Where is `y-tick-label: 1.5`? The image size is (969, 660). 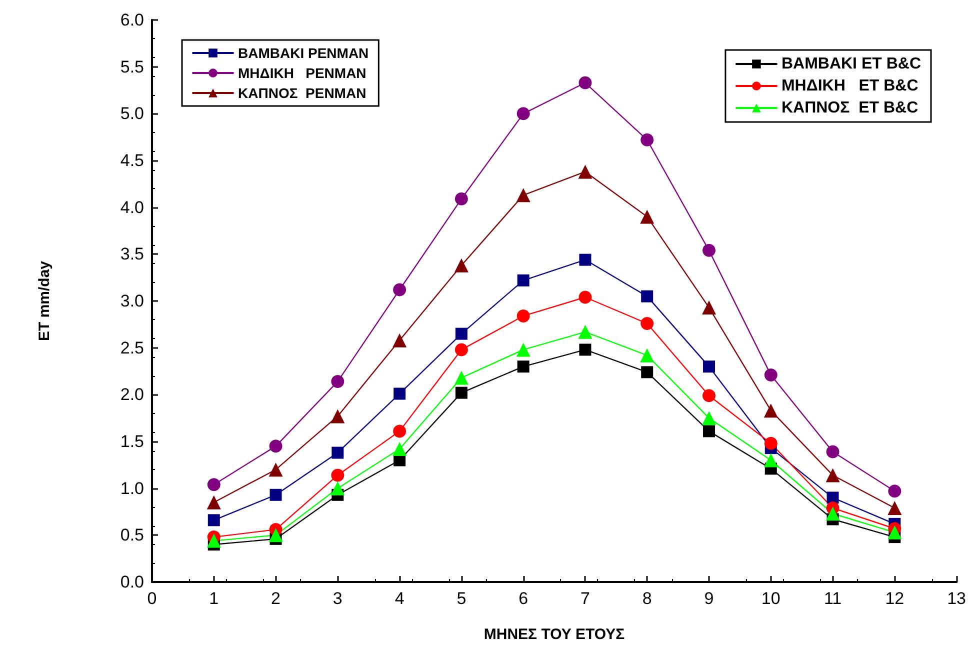
y-tick-label: 1.5 is located at coordinates (132, 441).